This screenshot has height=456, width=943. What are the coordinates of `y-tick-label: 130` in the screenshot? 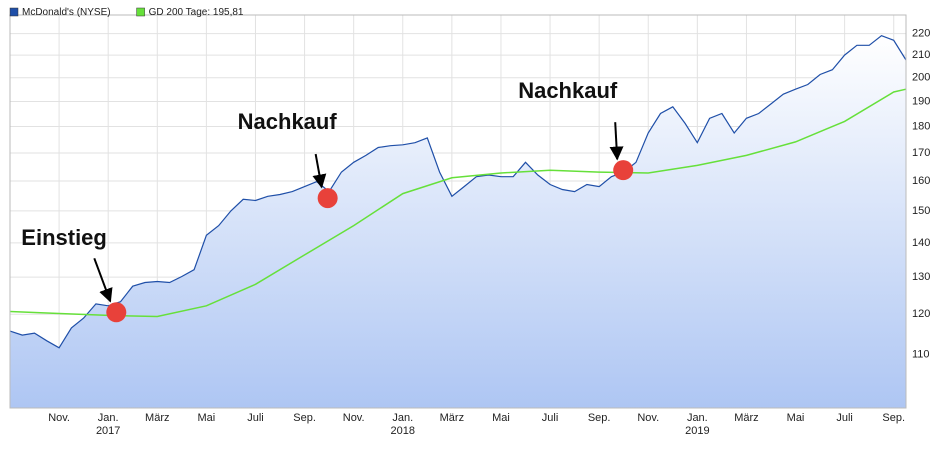 It's located at (921, 277).